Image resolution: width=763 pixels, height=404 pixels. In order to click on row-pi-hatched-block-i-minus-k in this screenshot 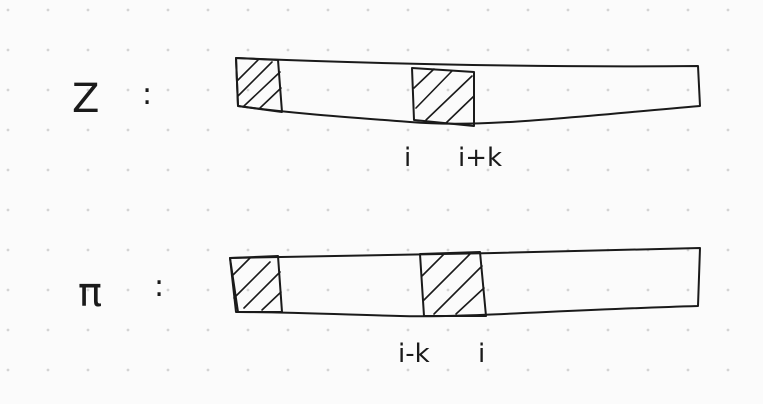, I will do `click(453, 284)`.